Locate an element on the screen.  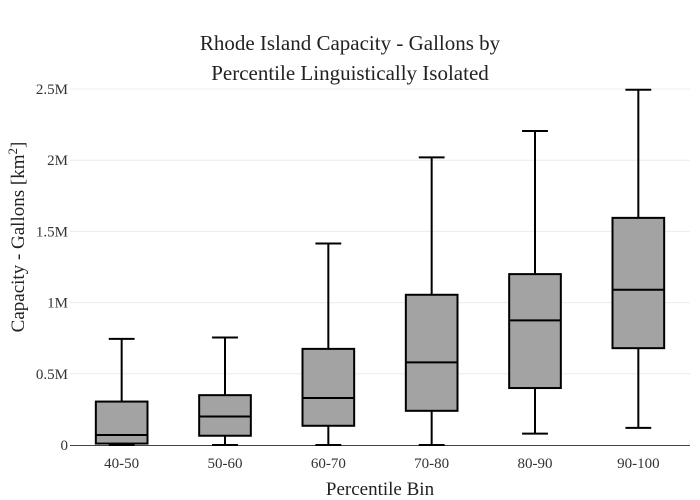
x-tick-label: 90-100 is located at coordinates (638, 464).